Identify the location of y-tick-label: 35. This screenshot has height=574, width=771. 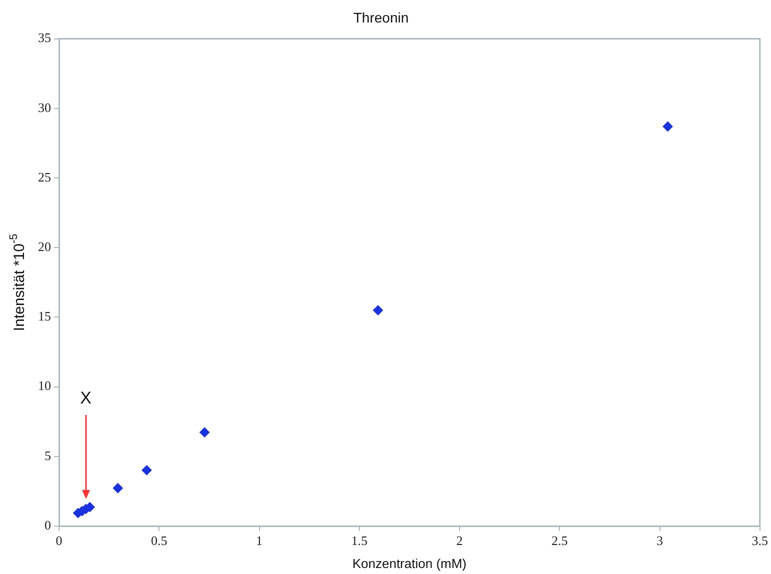
(44, 38).